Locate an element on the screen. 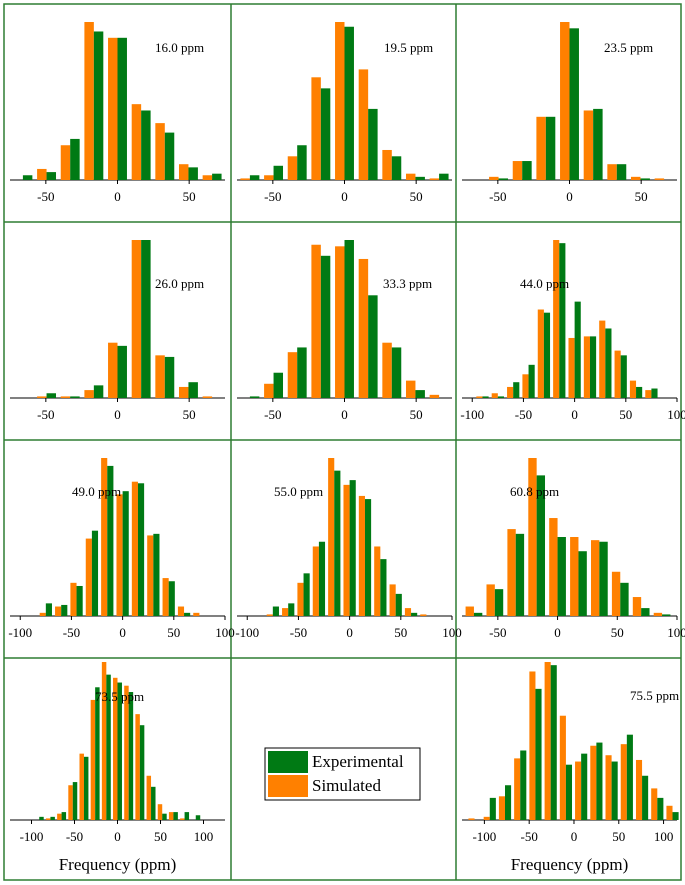 This screenshot has width=685, height=885. legend-label: Simulated is located at coordinates (346, 785).